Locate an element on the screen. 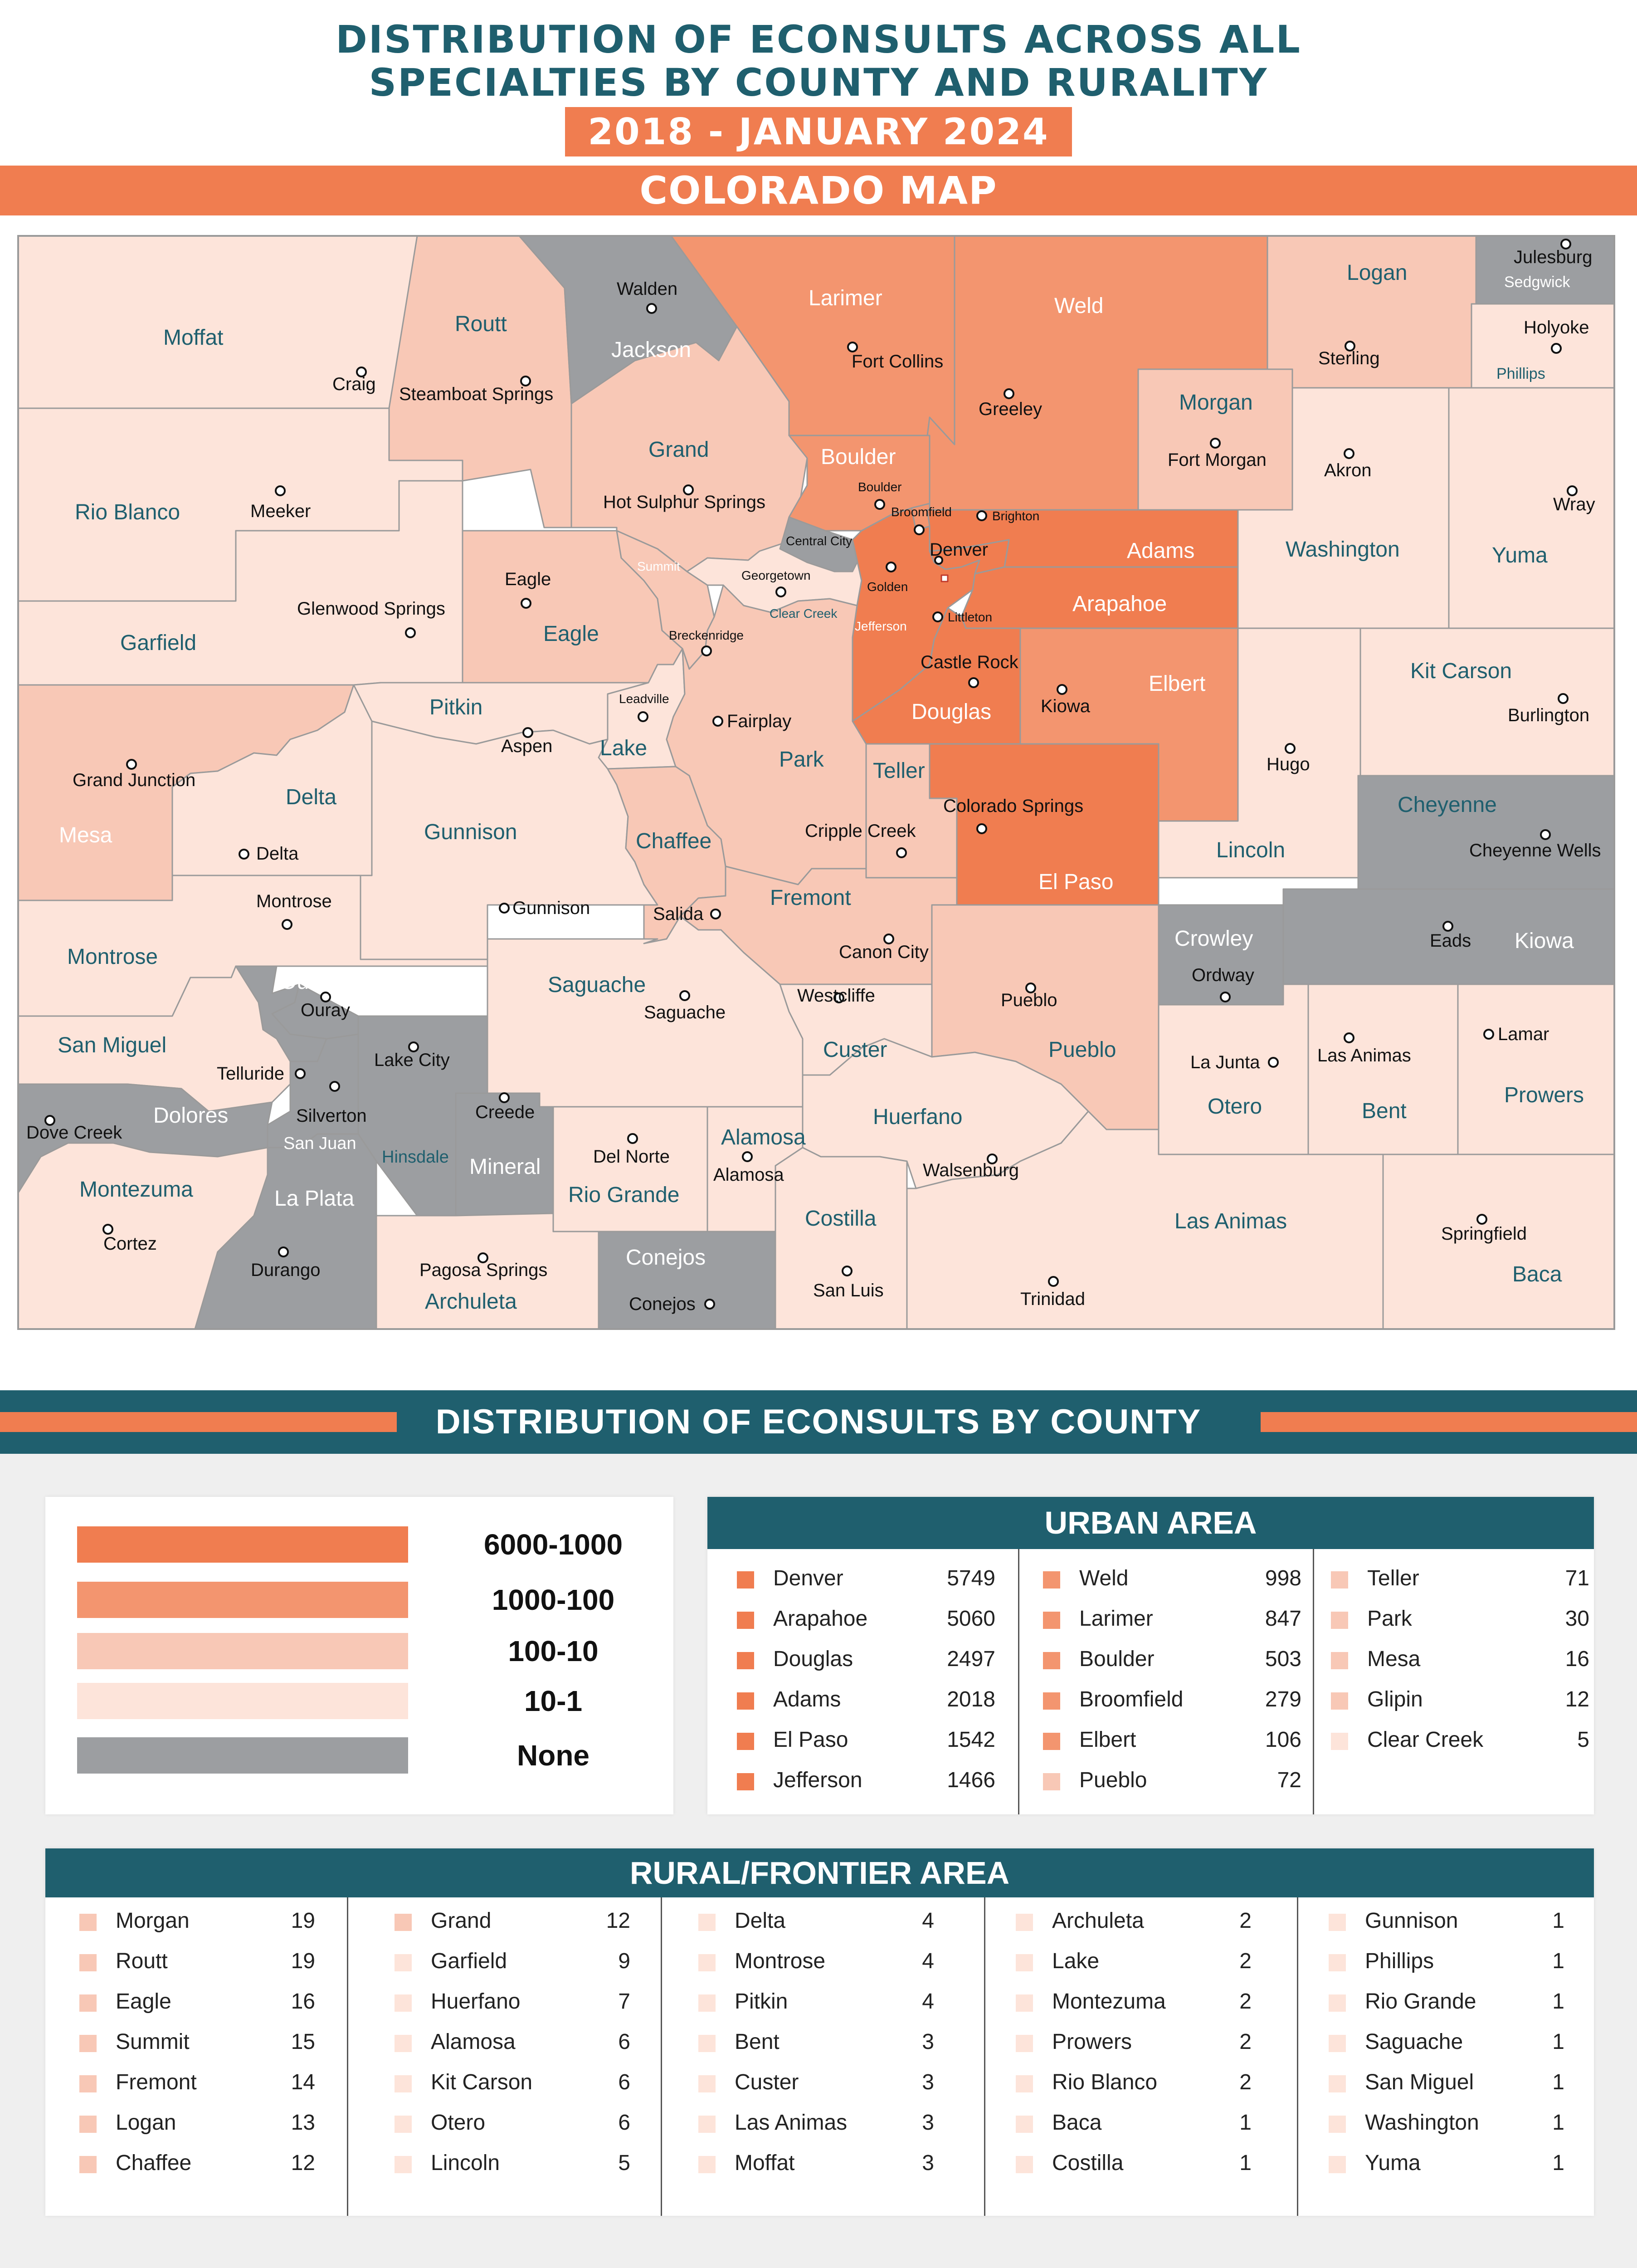 Image resolution: width=1637 pixels, height=2268 pixels. rural-county-name: Otero is located at coordinates (458, 2123).